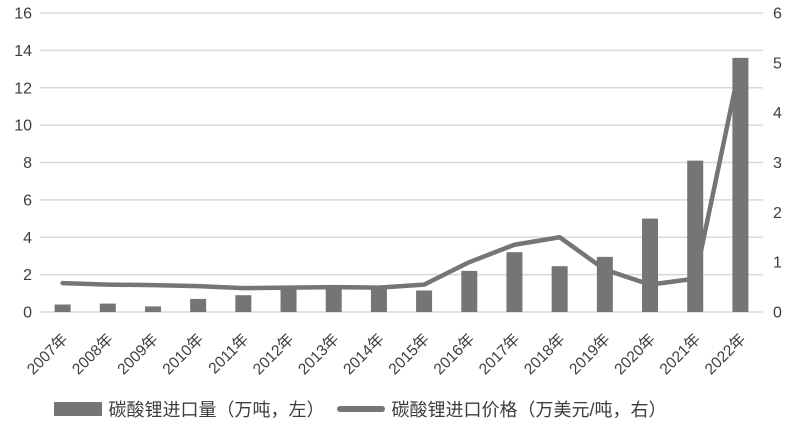 The image size is (796, 436). I want to click on bar-2011年, so click(243, 303).